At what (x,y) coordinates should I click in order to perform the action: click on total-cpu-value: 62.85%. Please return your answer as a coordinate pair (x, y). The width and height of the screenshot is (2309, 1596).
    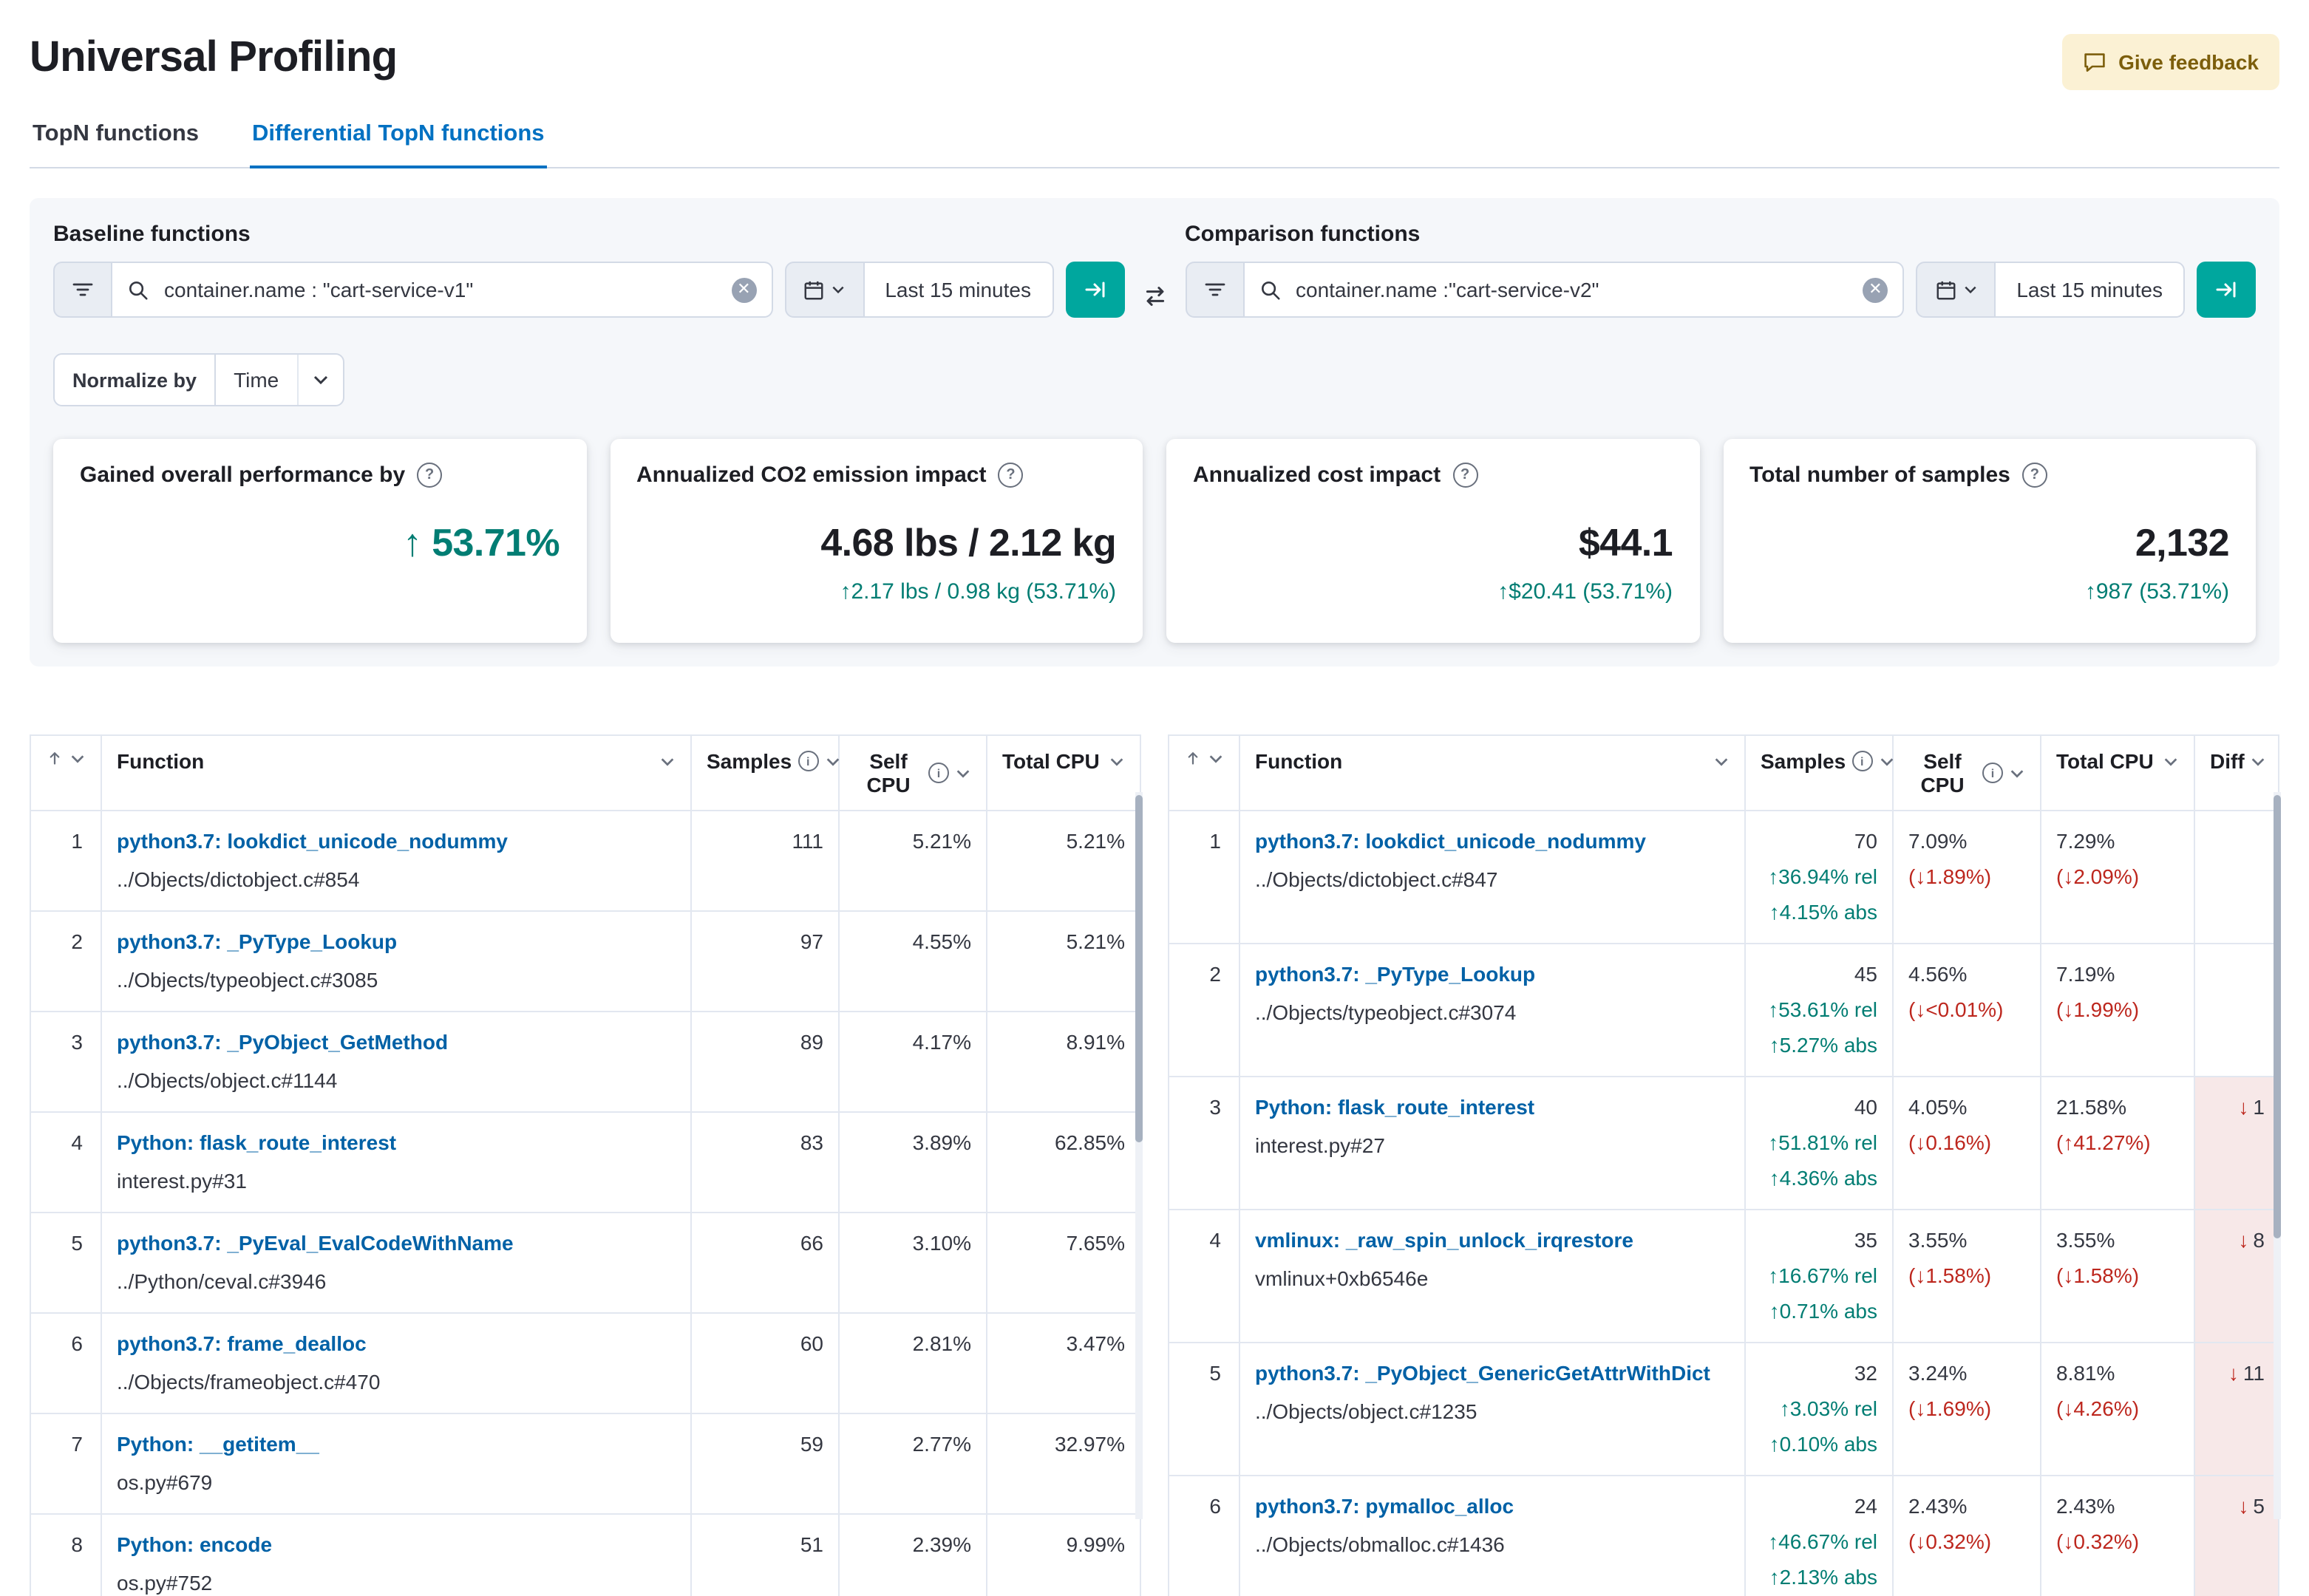
    Looking at the image, I should click on (1063, 1162).